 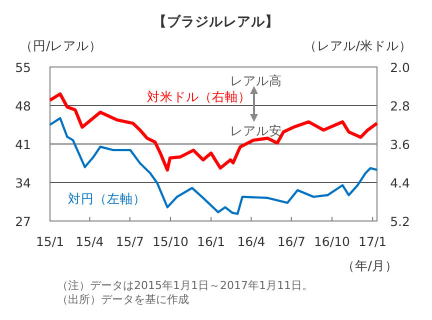 I want to click on x-axis-title: （年/月）, so click(x=370, y=265).